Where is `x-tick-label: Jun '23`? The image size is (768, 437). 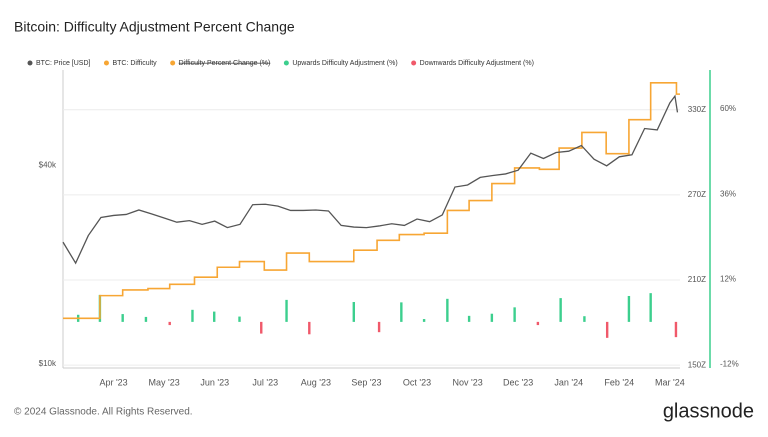
x-tick-label: Jun '23 is located at coordinates (214, 382).